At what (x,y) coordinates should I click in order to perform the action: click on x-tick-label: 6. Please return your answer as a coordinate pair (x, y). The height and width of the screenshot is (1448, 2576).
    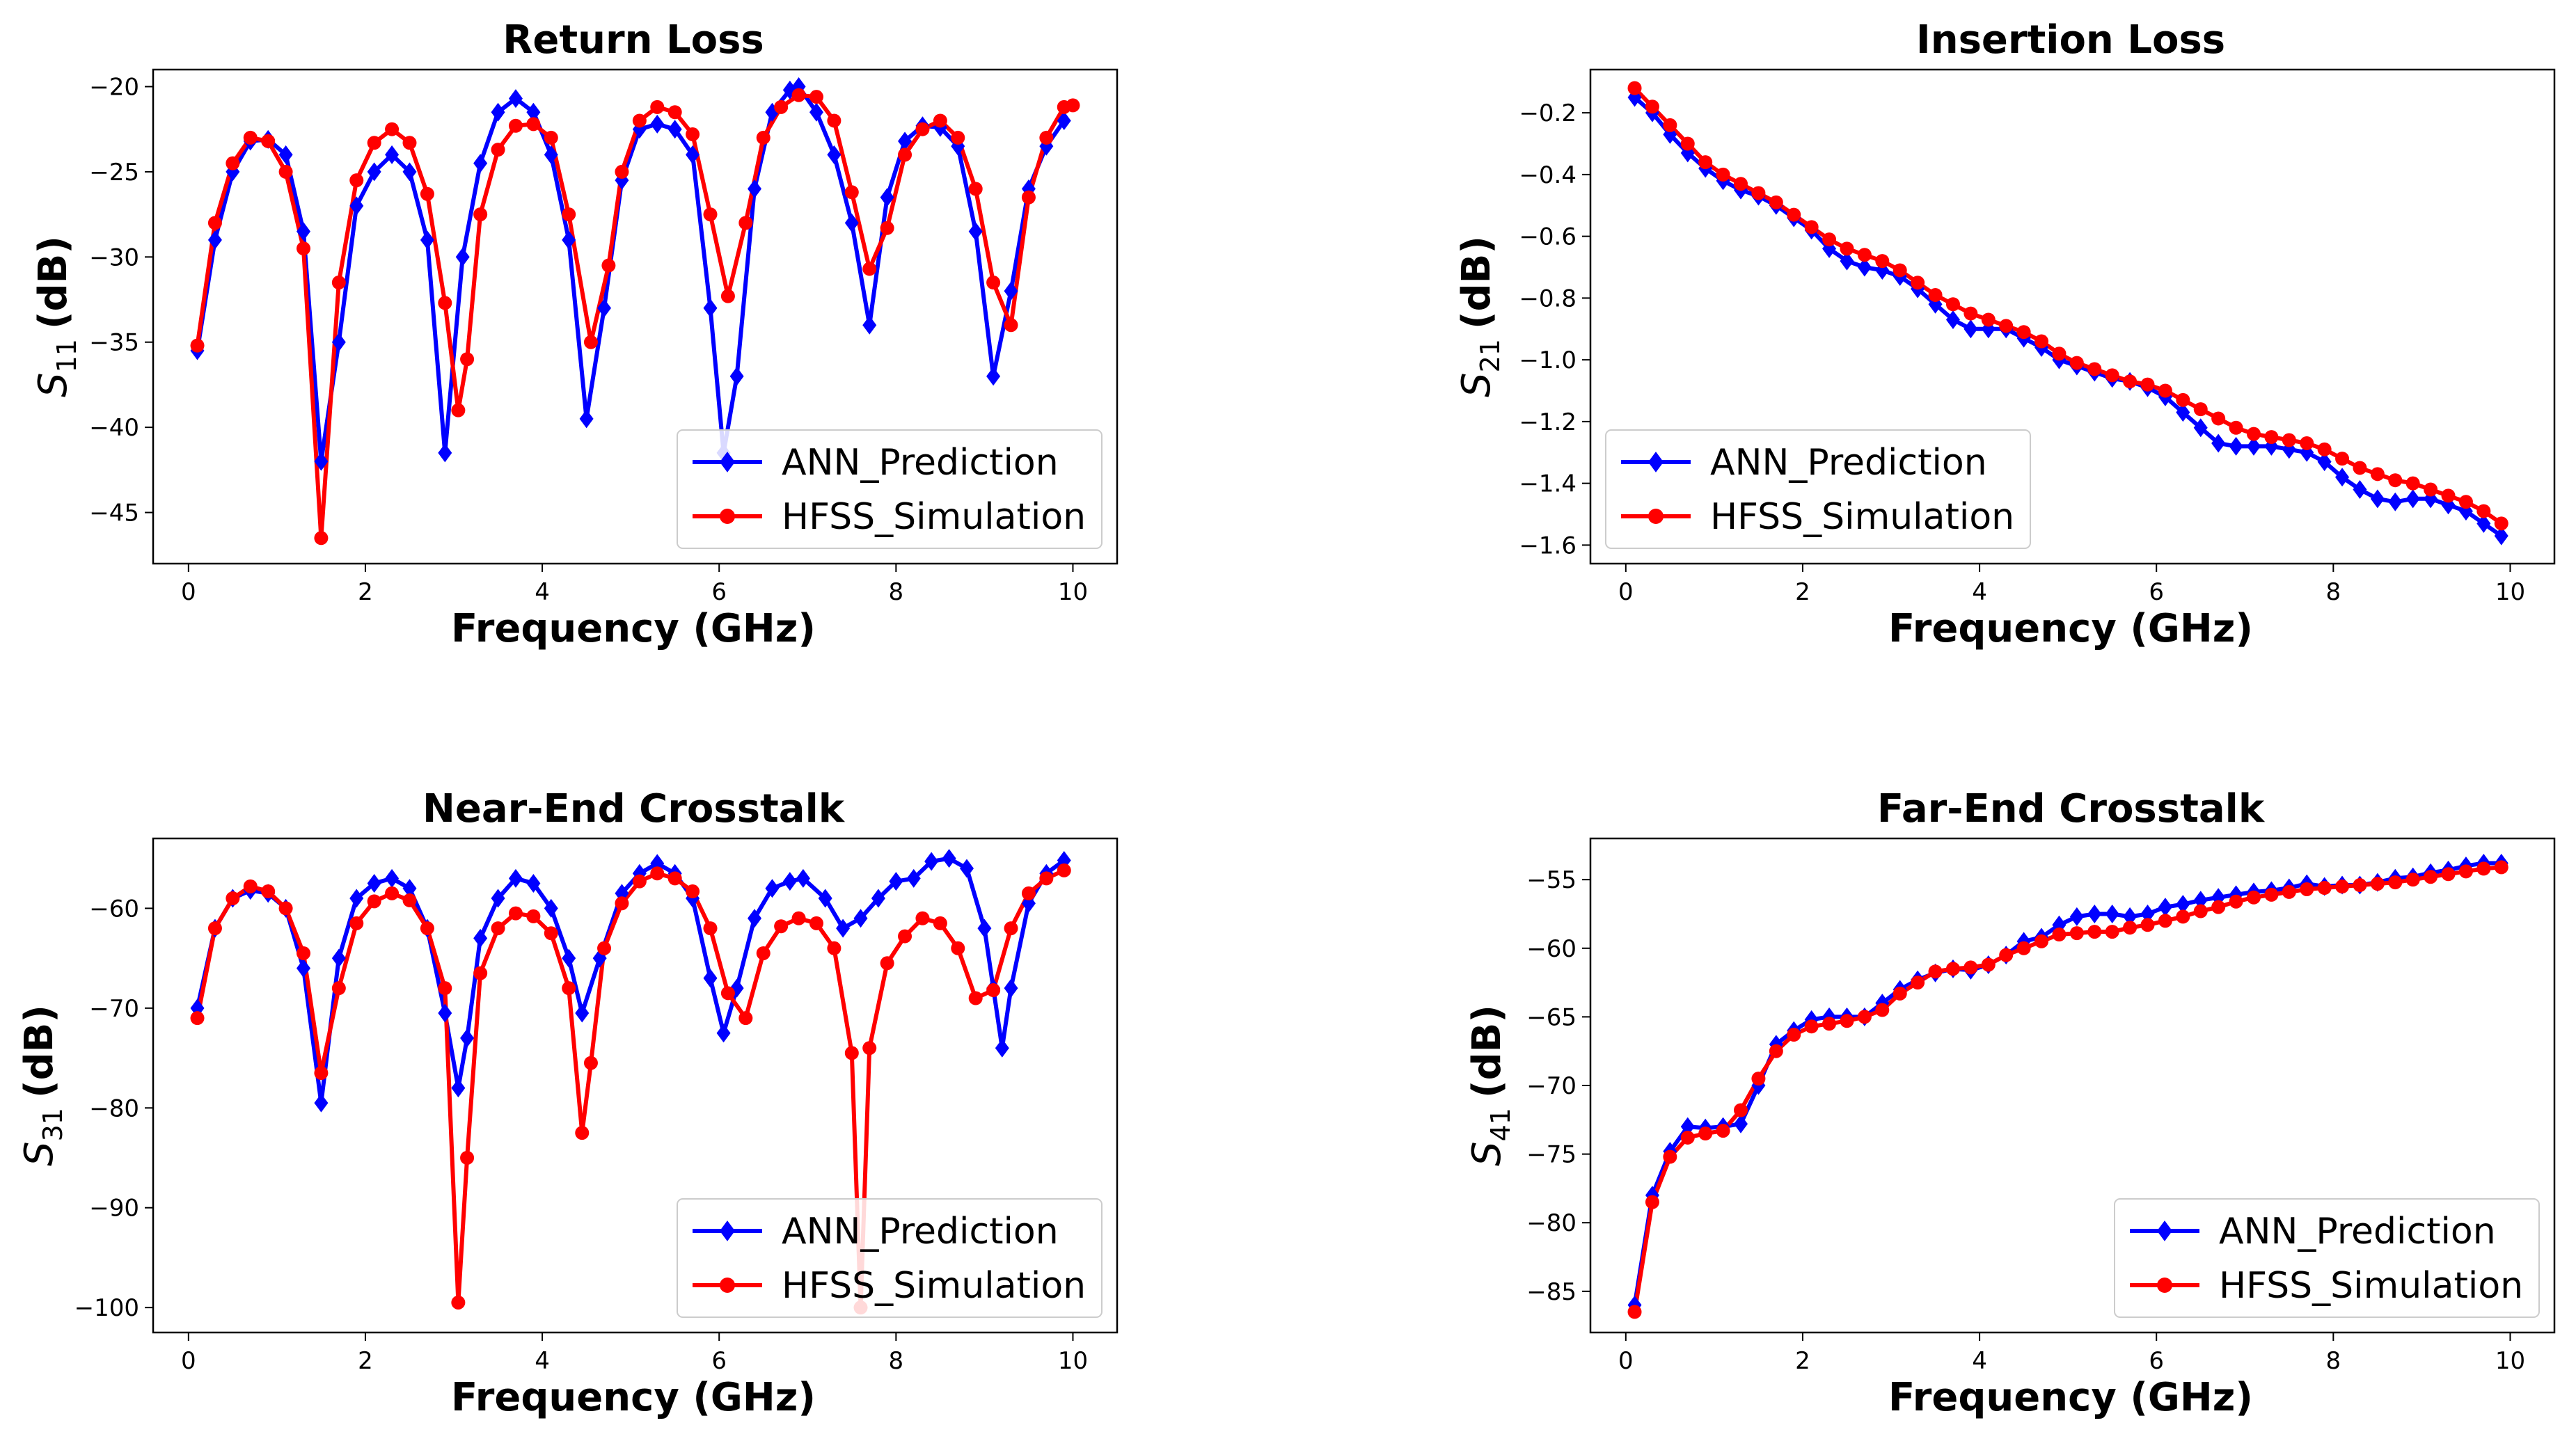
    Looking at the image, I should click on (719, 1361).